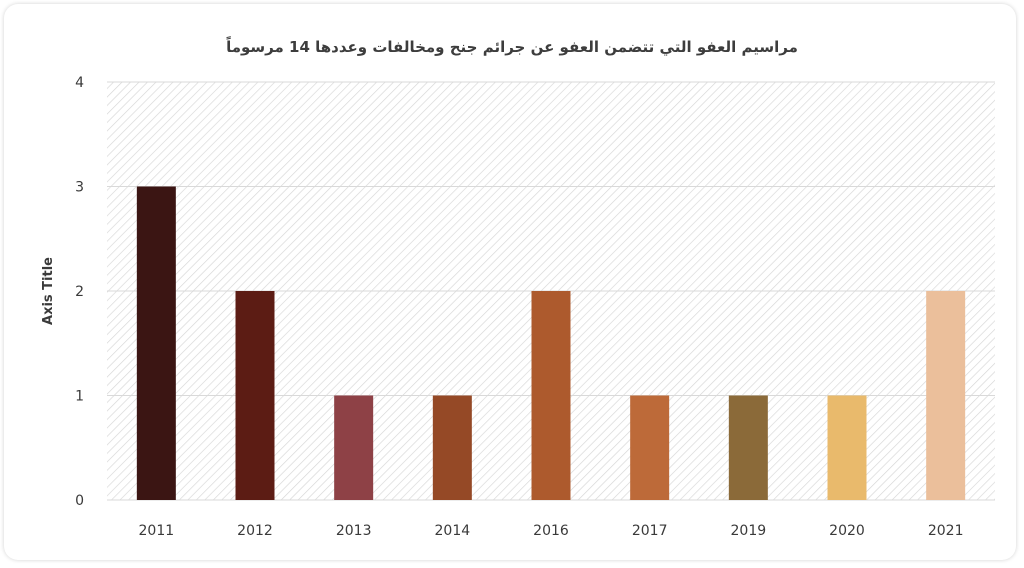  I want to click on x-tick-label-2011: 2011, so click(157, 531).